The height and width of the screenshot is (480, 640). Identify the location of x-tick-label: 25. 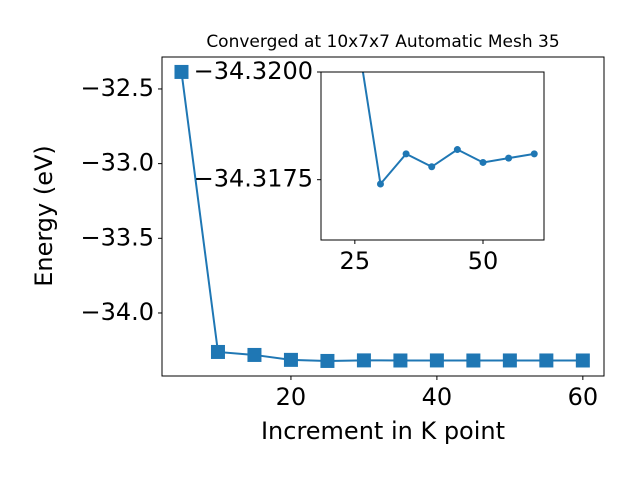
(355, 261).